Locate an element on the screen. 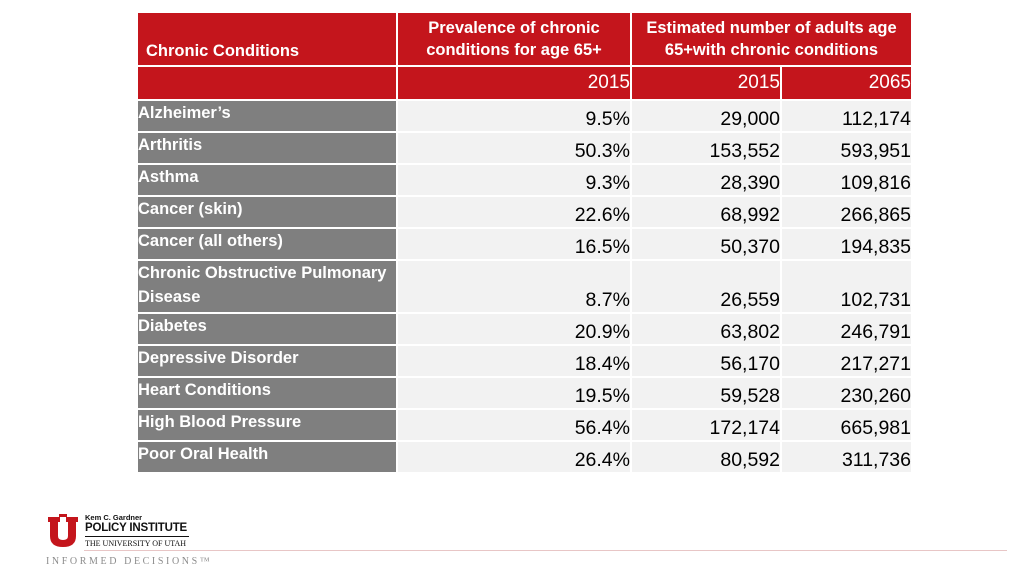  prevalence-cell: 16.5% is located at coordinates (514, 244).